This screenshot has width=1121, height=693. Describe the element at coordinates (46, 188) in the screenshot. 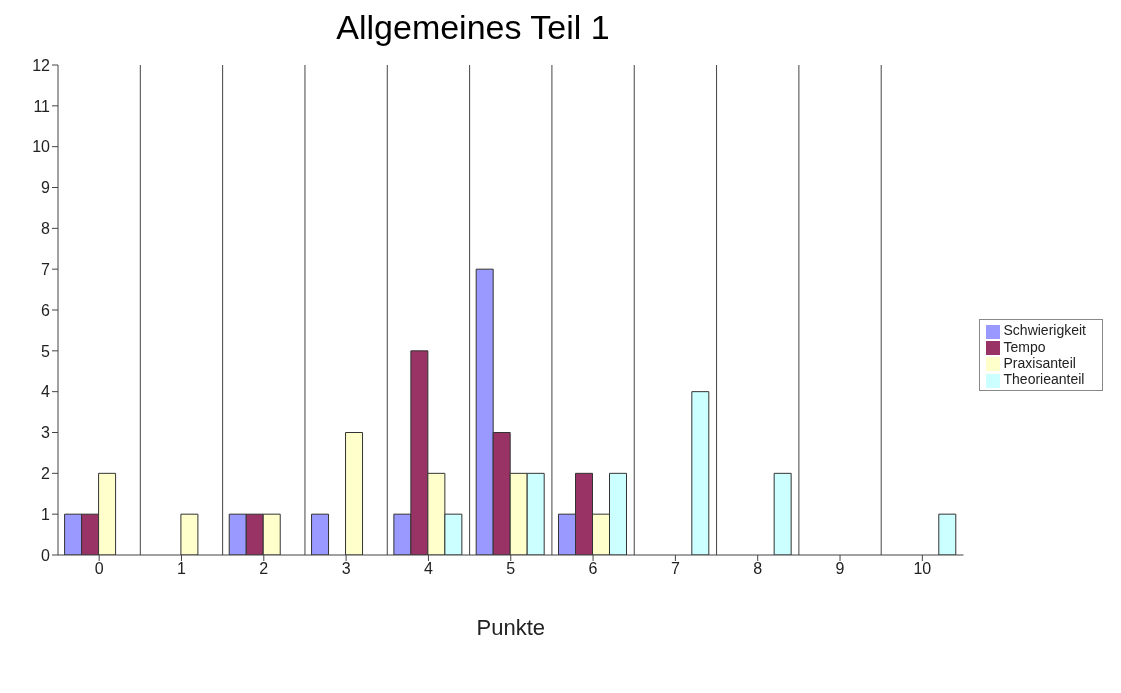

I see `y-tick-label: 9` at that location.